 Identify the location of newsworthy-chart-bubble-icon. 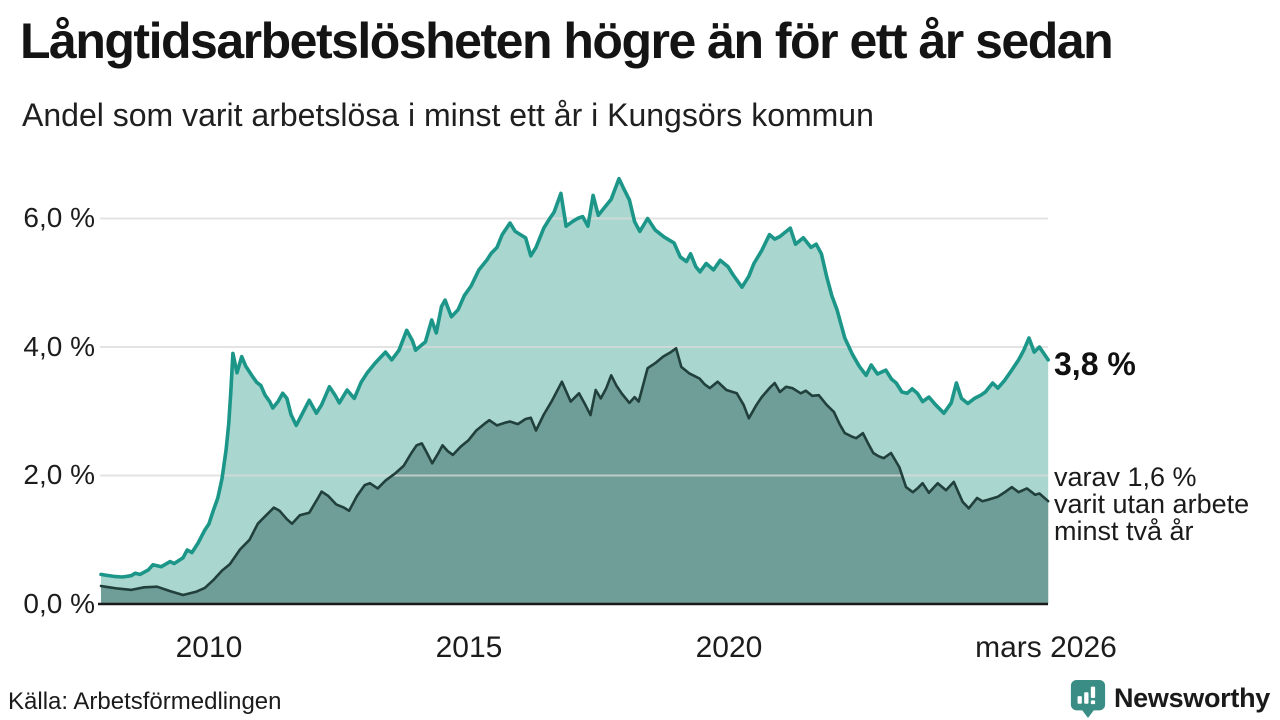
(1088, 698).